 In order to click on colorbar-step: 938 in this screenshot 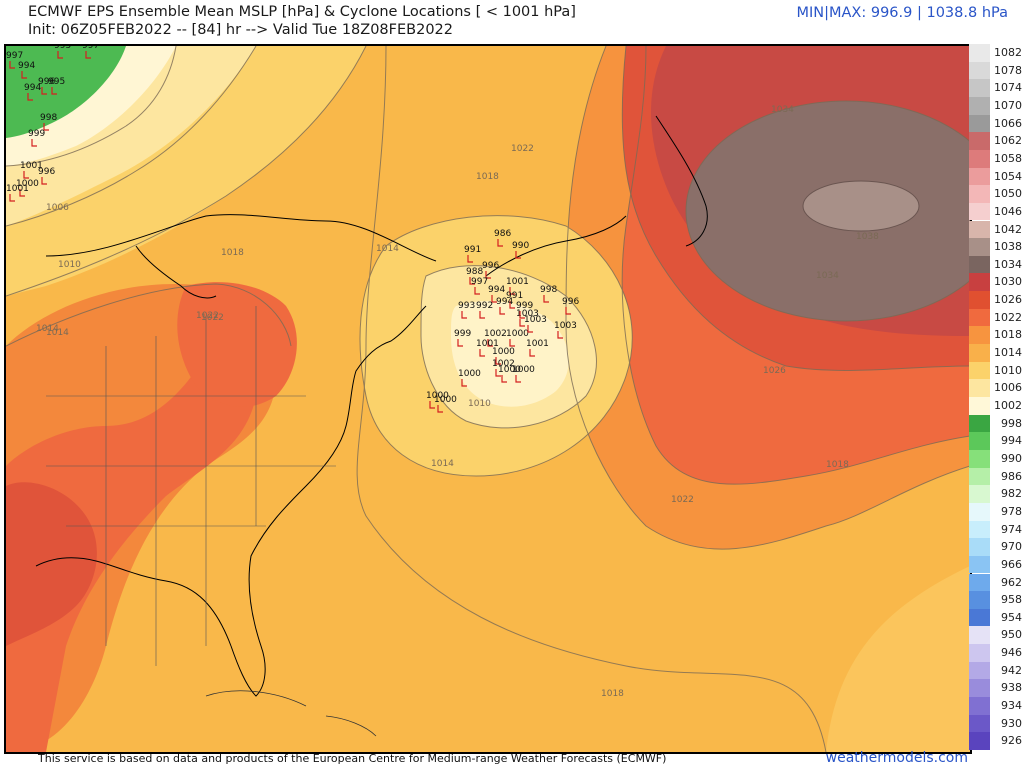, I will do `click(996, 688)`.